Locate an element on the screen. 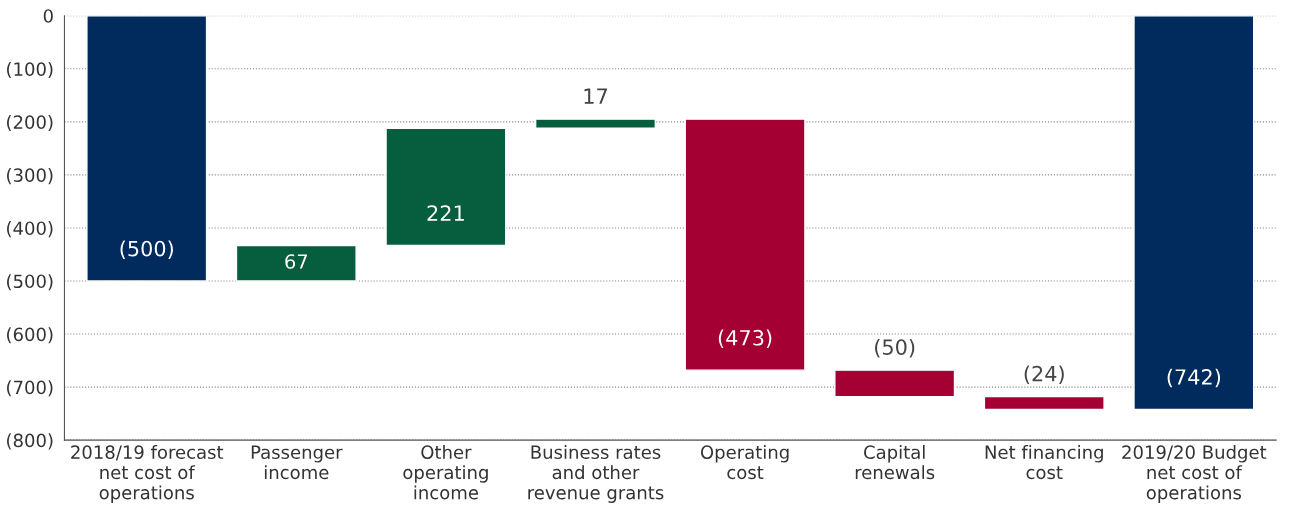 This screenshot has height=524, width=1289. data-label: 67 is located at coordinates (296, 261).